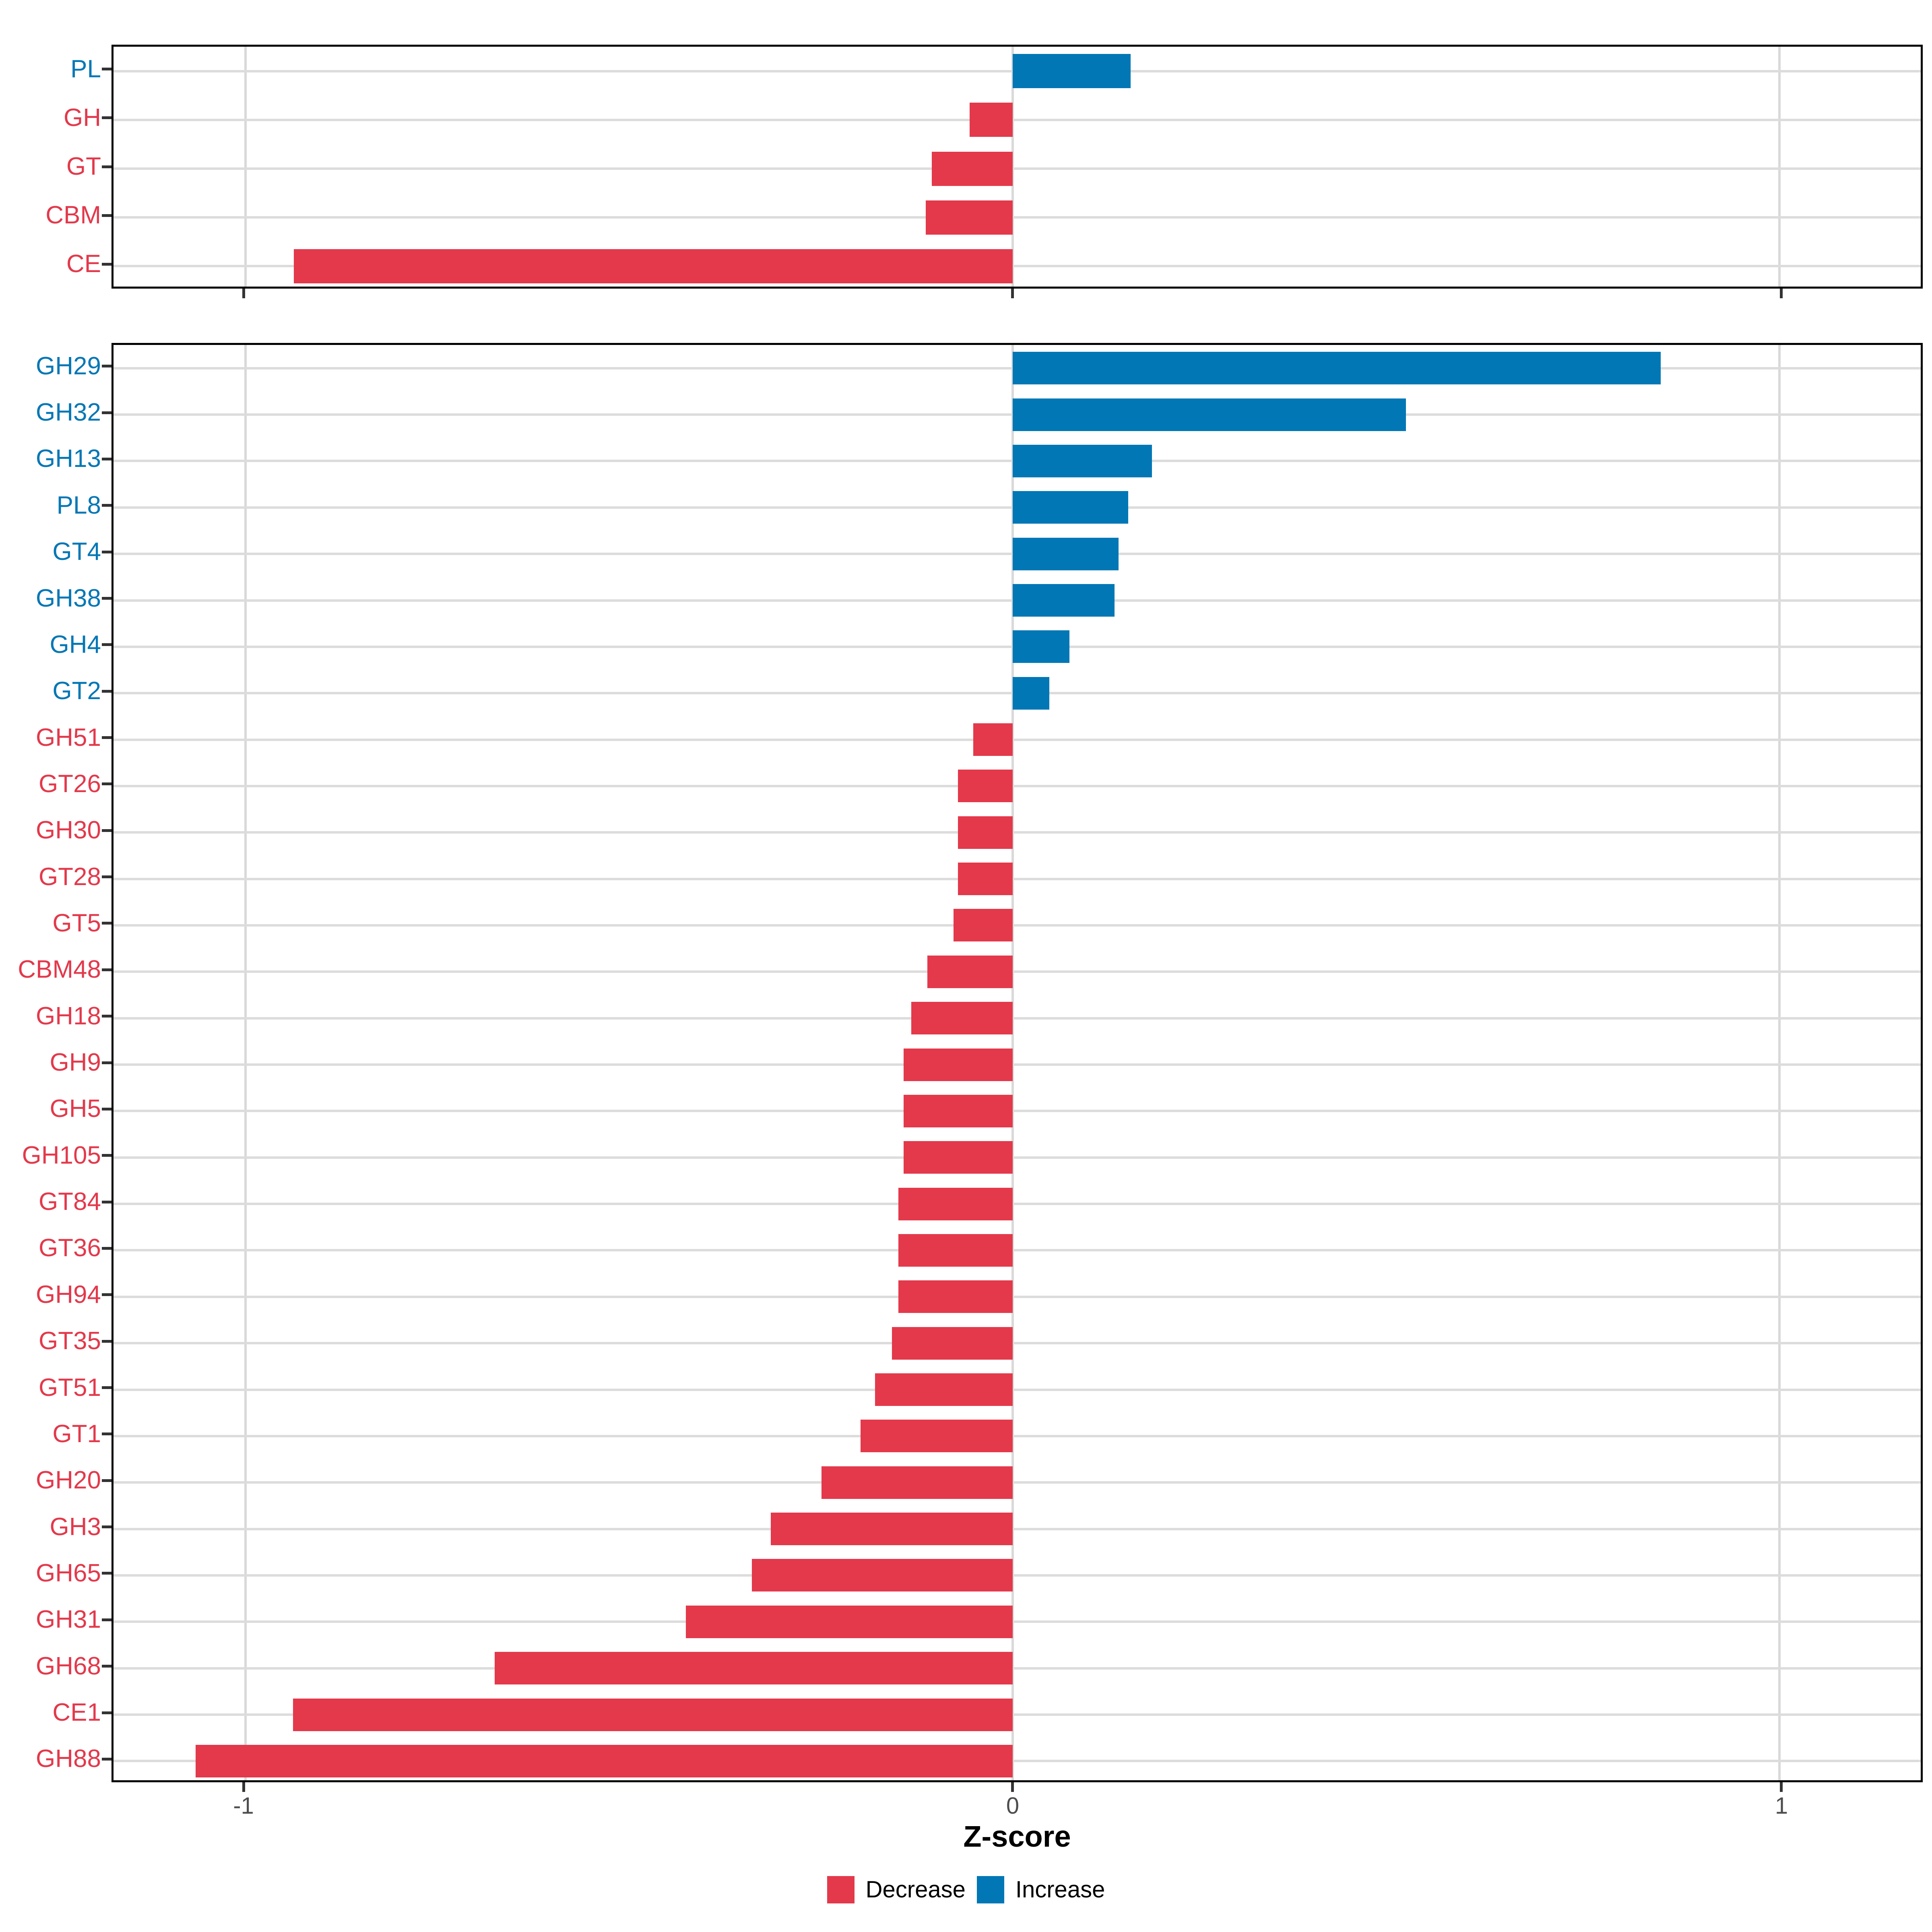 This screenshot has width=1932, height=1932. Describe the element at coordinates (985, 879) in the screenshot. I see `bar-GT28` at that location.